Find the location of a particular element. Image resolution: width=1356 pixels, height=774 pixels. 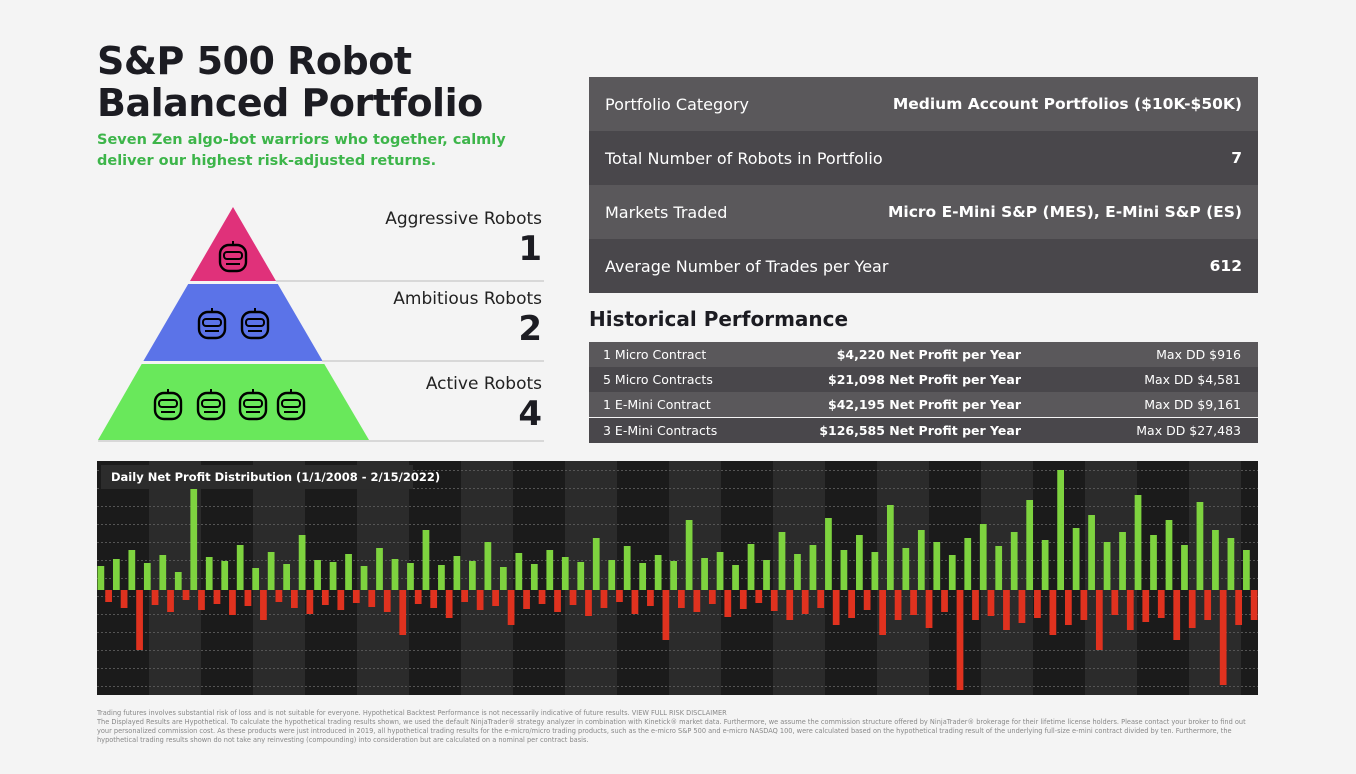

title-line: Balanced Portfolio is located at coordinates (290, 103).